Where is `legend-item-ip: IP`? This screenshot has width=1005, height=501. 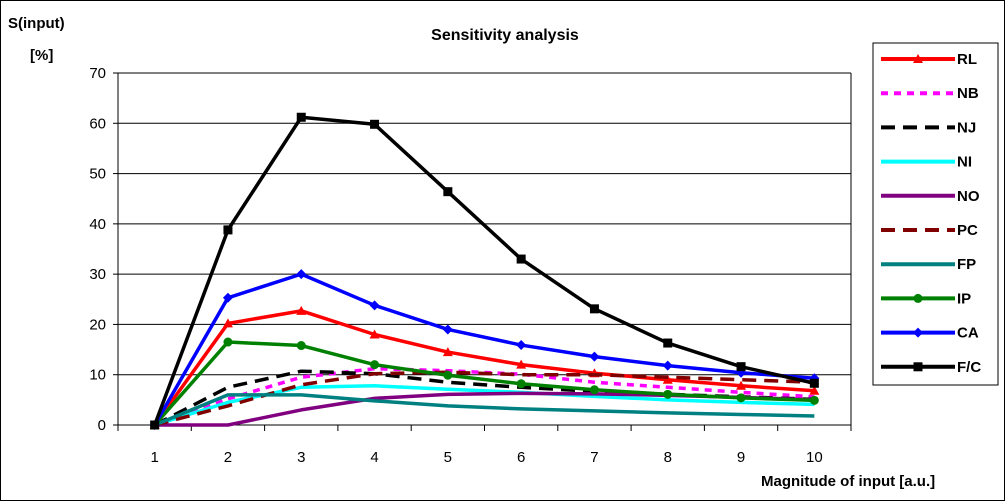 legend-item-ip: IP is located at coordinates (926, 298).